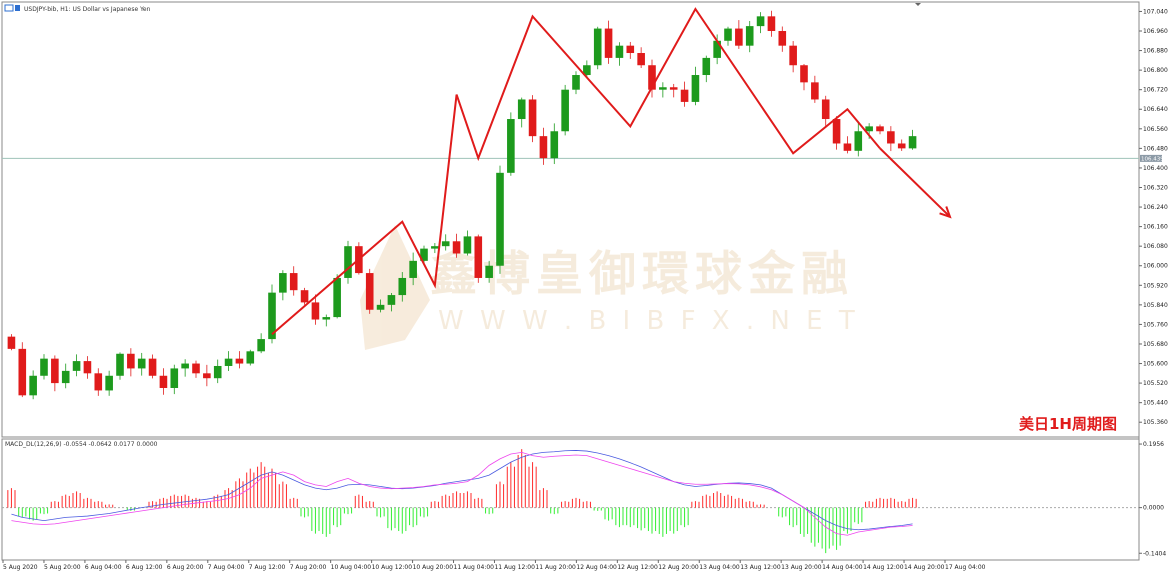  I want to click on time-tick-label: 10 Aug 20:00, so click(433, 567).